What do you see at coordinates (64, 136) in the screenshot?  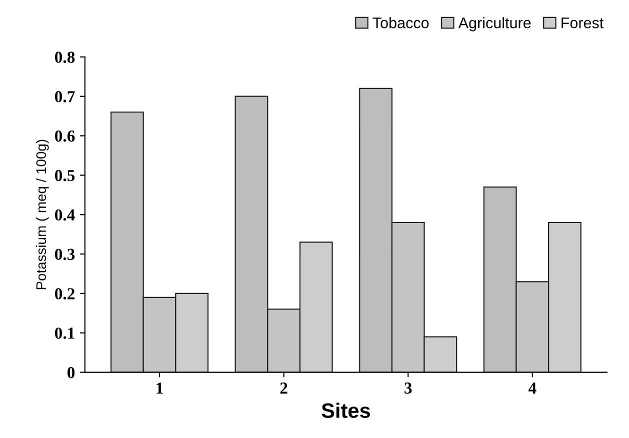 I see `y-tick-label: 0.6` at bounding box center [64, 136].